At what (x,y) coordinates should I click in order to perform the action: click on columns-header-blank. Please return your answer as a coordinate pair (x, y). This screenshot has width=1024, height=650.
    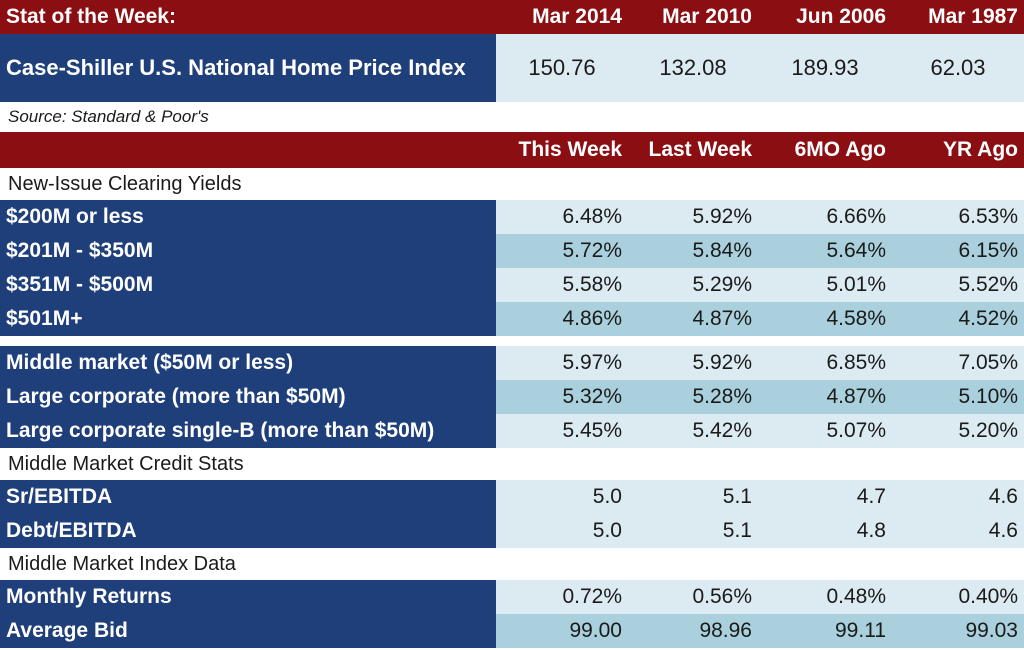
    Looking at the image, I should click on (248, 150).